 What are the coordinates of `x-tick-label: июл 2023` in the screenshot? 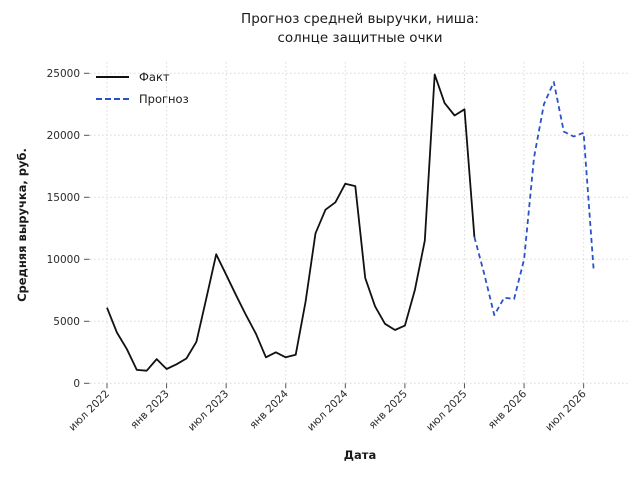 It's located at (209, 411).